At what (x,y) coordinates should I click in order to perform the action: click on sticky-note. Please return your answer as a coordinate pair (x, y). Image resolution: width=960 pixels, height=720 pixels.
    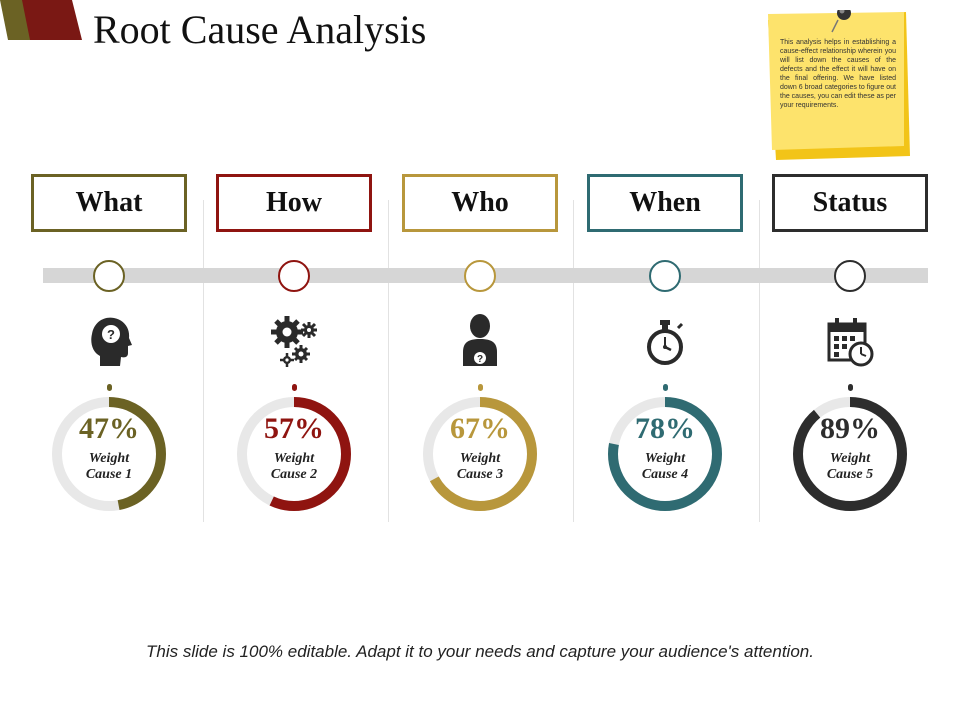
    Looking at the image, I should click on (839, 85).